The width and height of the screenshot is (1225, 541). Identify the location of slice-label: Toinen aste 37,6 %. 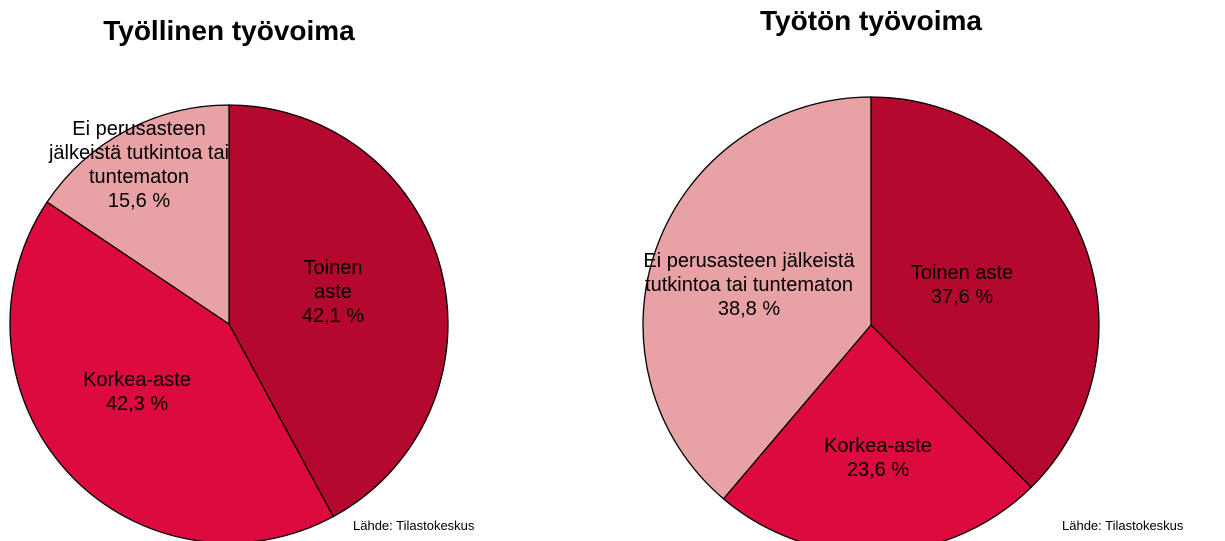
(962, 285).